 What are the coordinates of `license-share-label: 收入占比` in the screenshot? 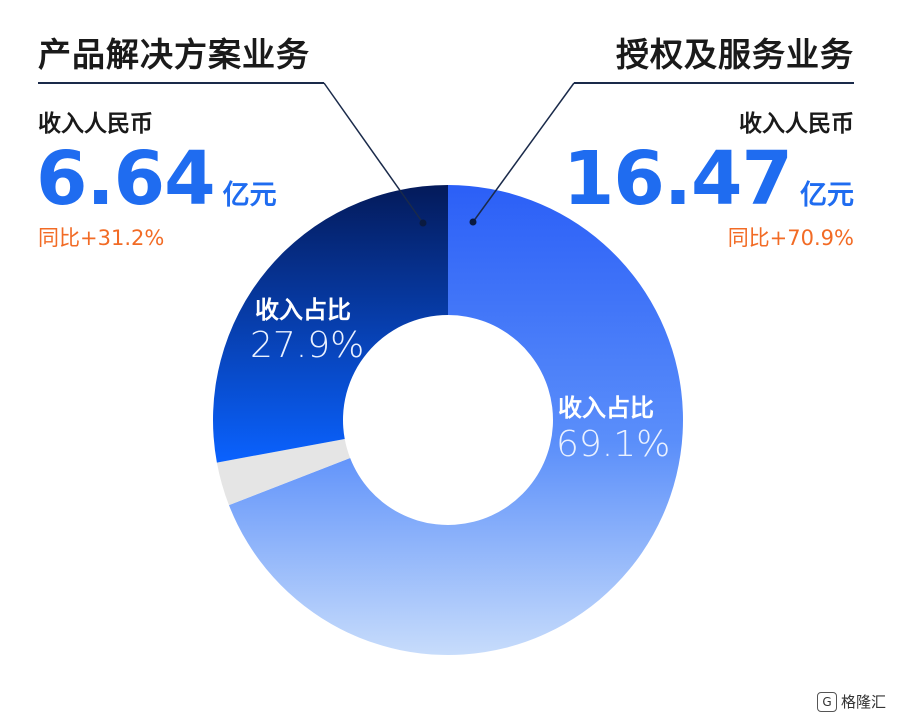 It's located at (606, 408).